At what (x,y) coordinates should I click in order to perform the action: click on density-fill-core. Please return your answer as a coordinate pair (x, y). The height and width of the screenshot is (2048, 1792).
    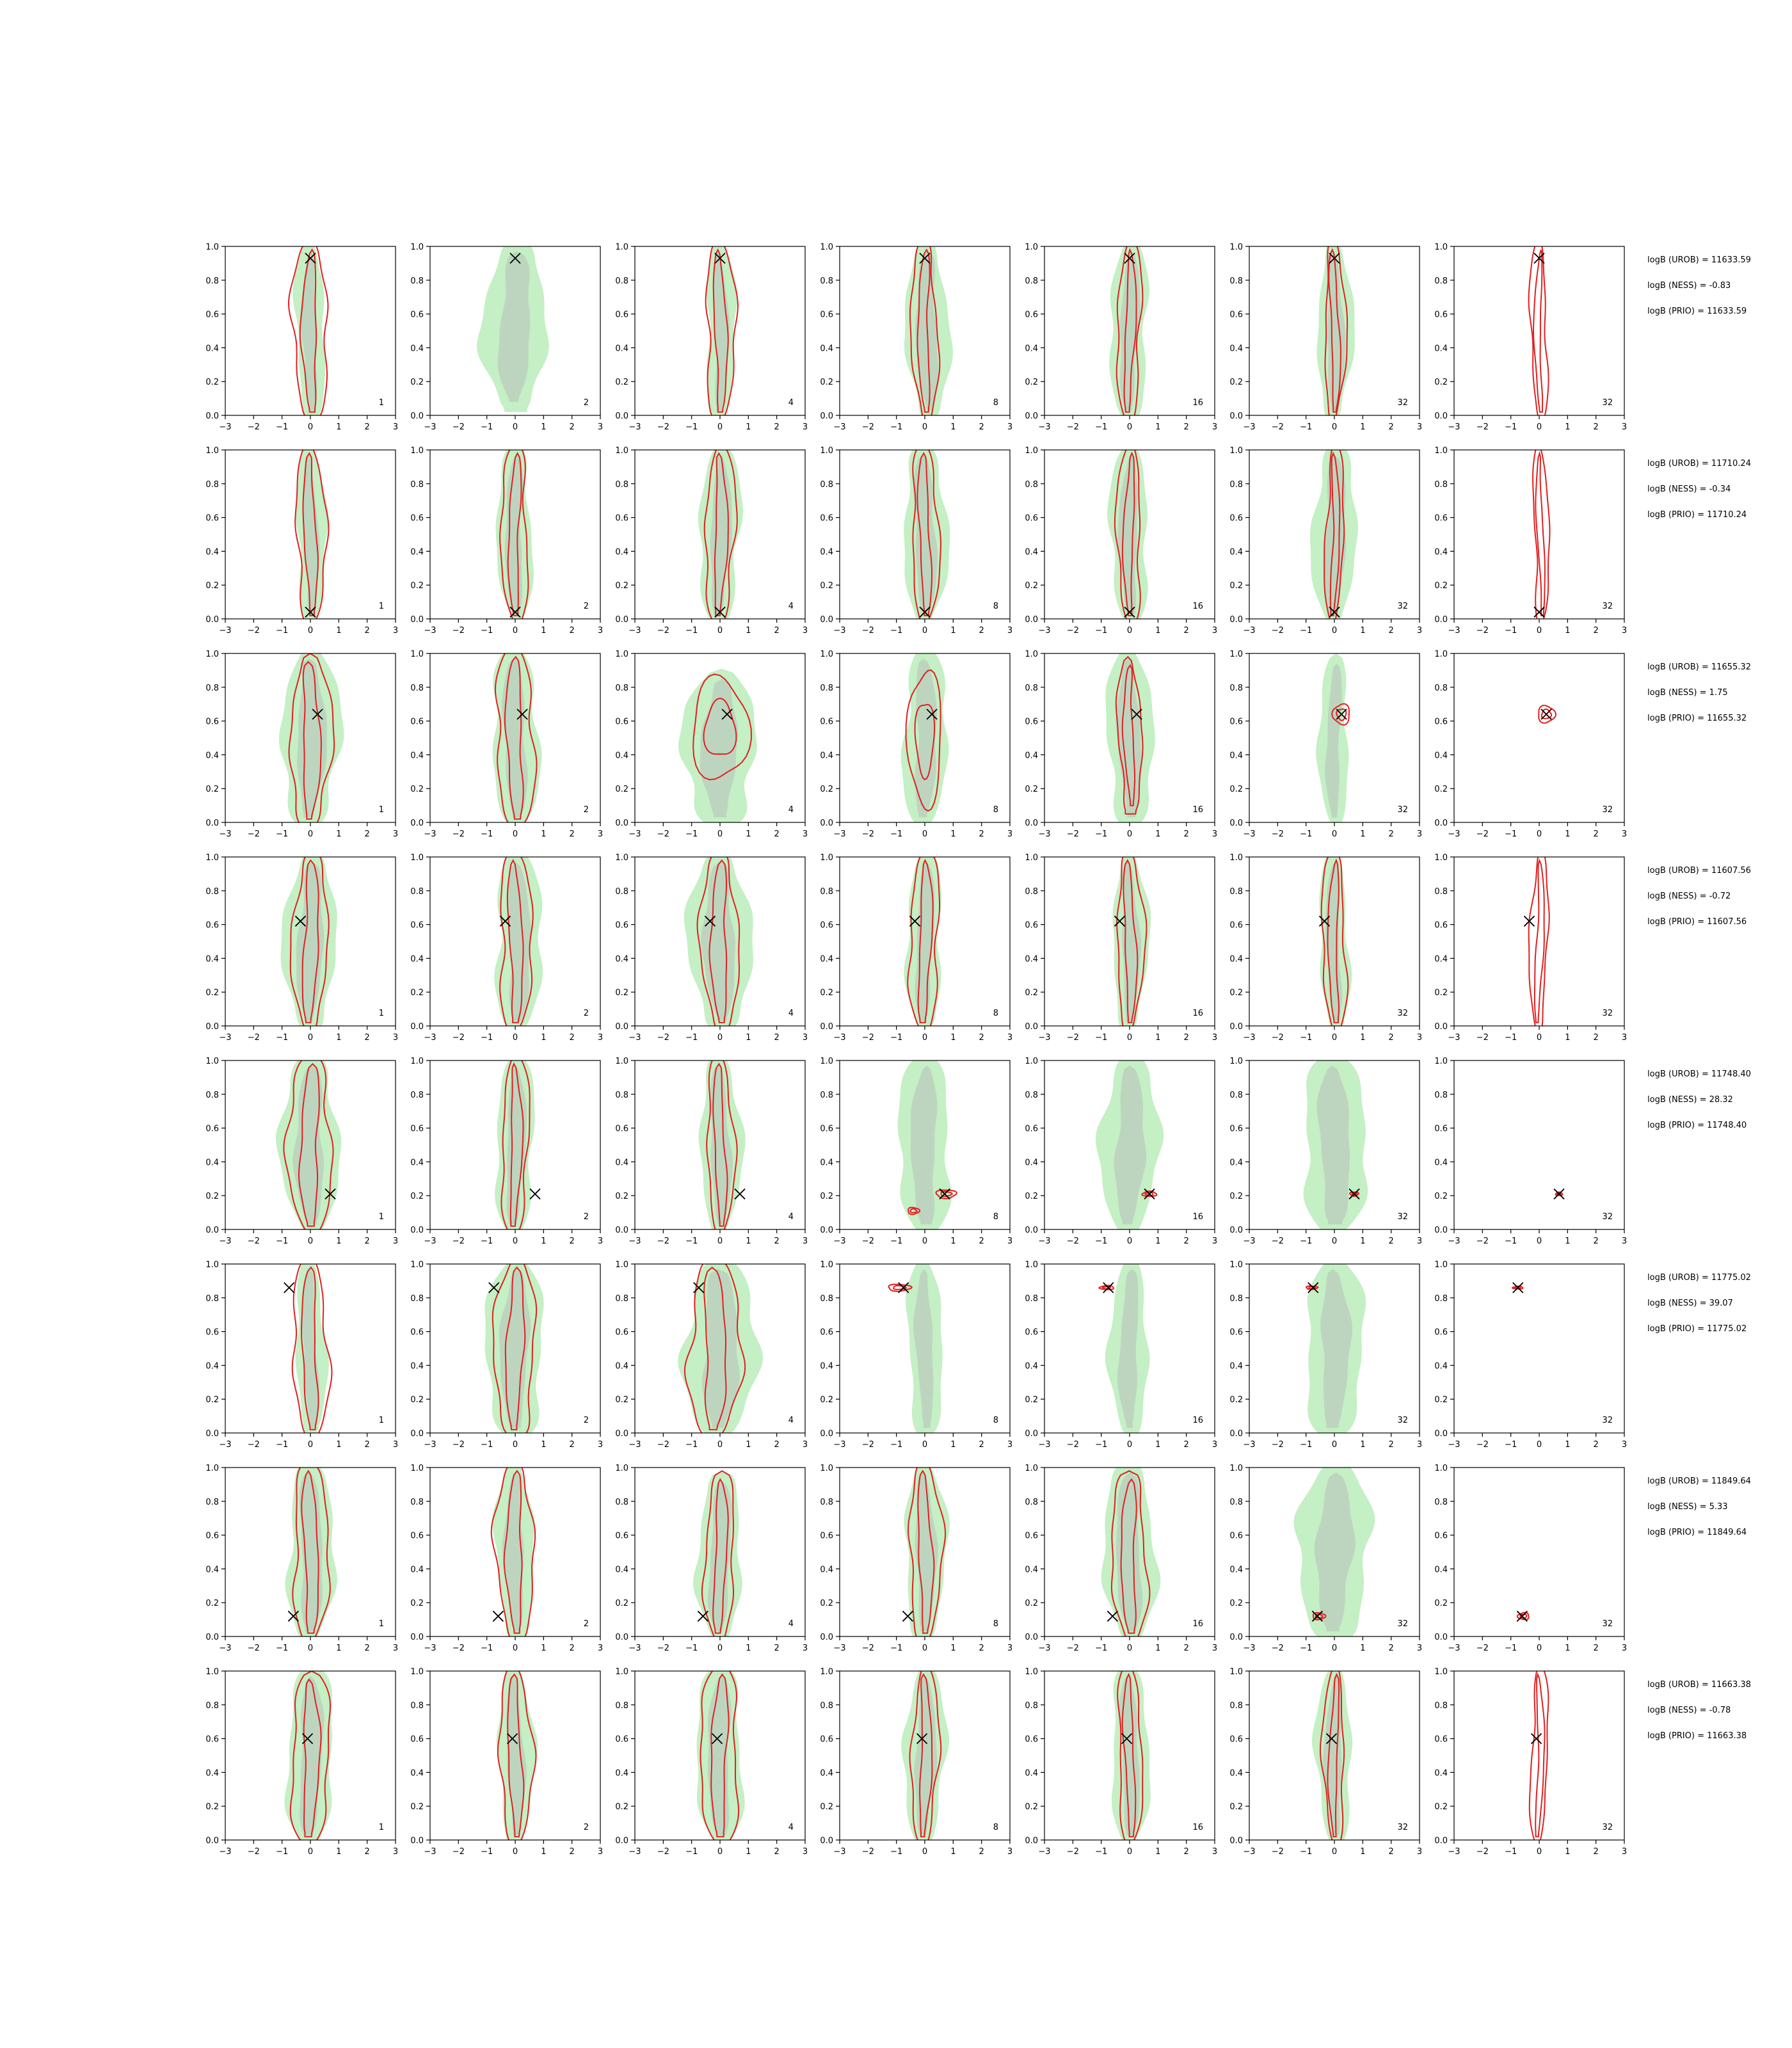
    Looking at the image, I should click on (720, 1348).